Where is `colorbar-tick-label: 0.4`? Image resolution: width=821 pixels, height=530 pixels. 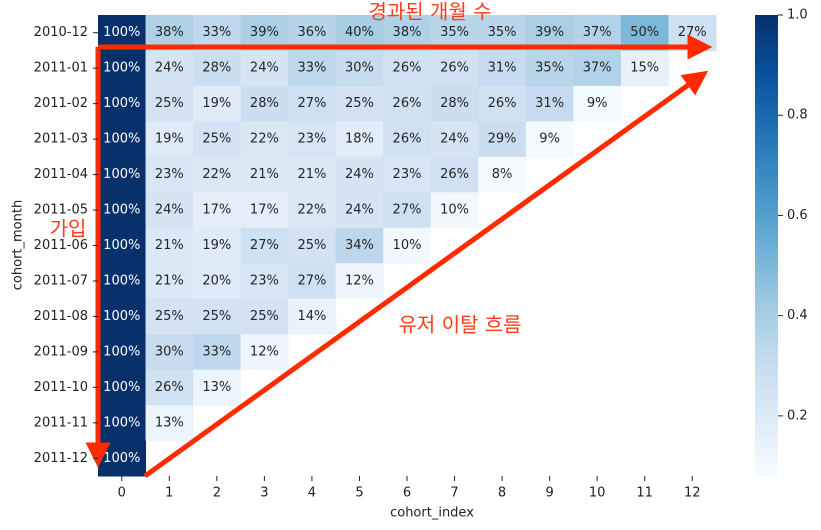
colorbar-tick-label: 0.4 is located at coordinates (797, 315).